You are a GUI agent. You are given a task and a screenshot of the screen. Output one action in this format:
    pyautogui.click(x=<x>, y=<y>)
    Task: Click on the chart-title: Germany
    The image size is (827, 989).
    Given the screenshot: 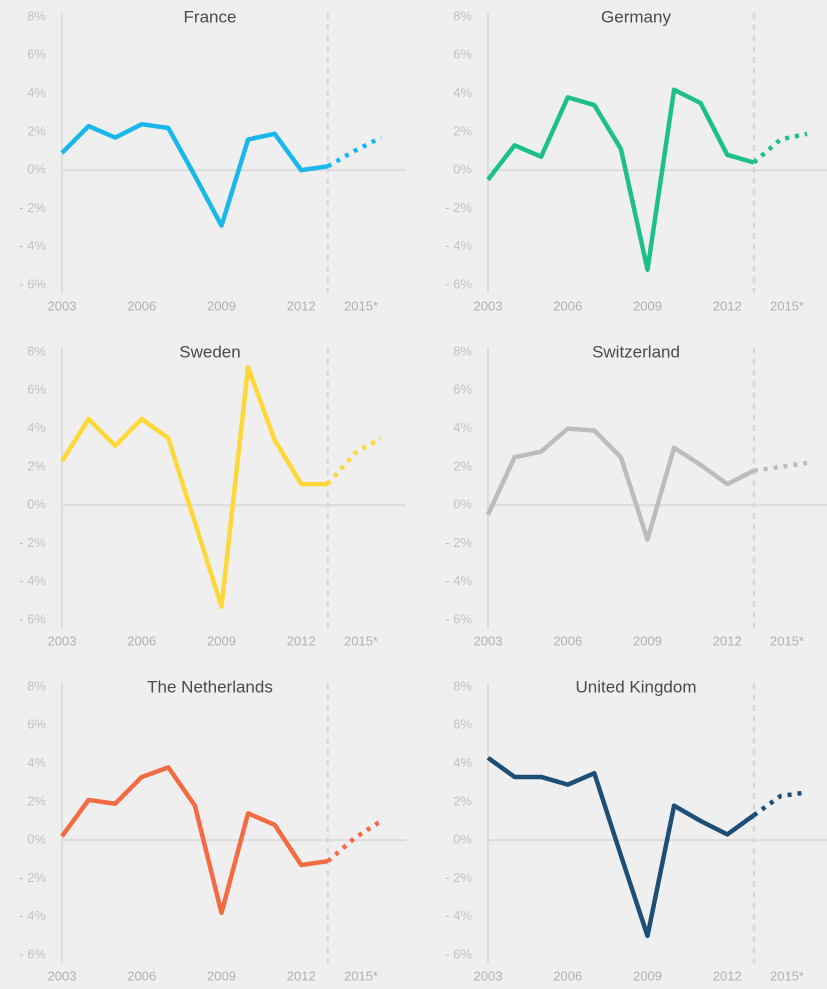 What is the action you would take?
    pyautogui.click(x=636, y=16)
    